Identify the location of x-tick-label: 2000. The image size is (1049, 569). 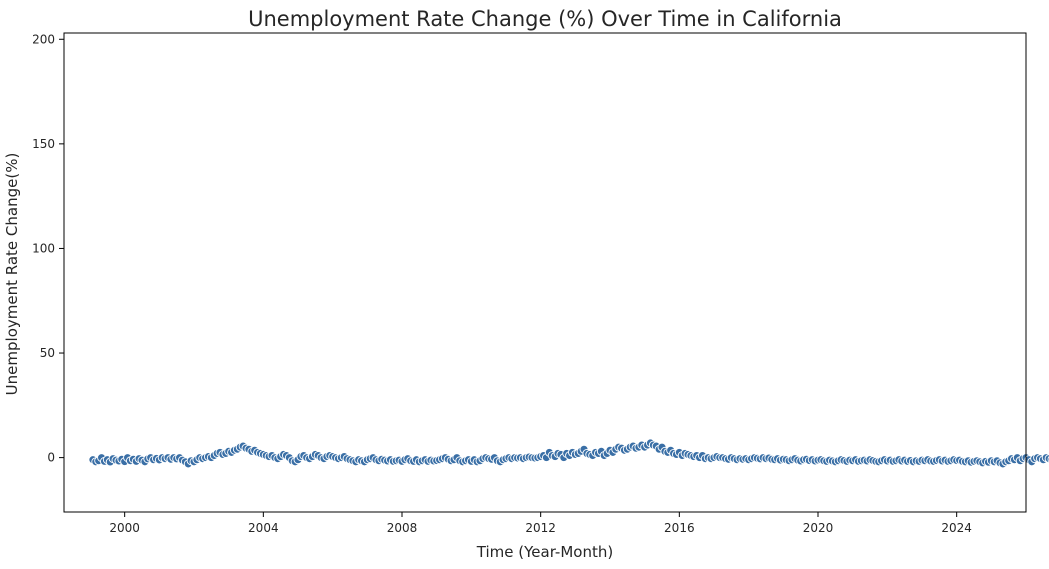
(124, 528).